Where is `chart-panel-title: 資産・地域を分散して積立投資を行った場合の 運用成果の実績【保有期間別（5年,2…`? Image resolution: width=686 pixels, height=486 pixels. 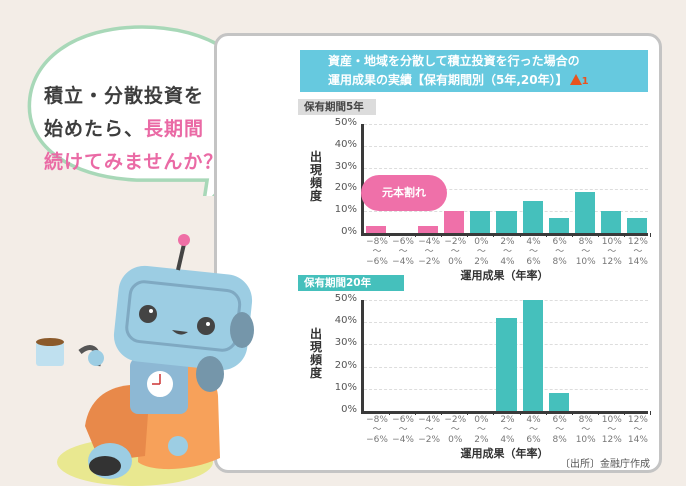
chart-panel-title: 資産・地域を分散して積立投資を行った場合の 運用成果の実績【保有期間別（5年,2… is located at coordinates (474, 71).